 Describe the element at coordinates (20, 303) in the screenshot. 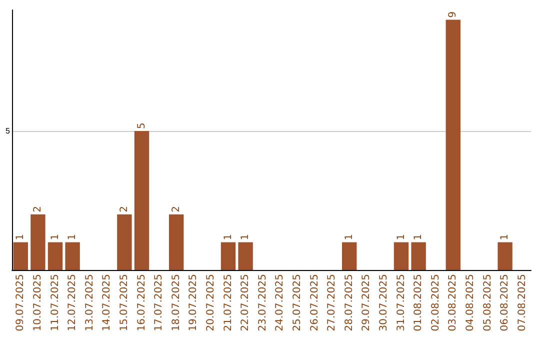

I see `x-tick-label: 09.07.2025` at that location.